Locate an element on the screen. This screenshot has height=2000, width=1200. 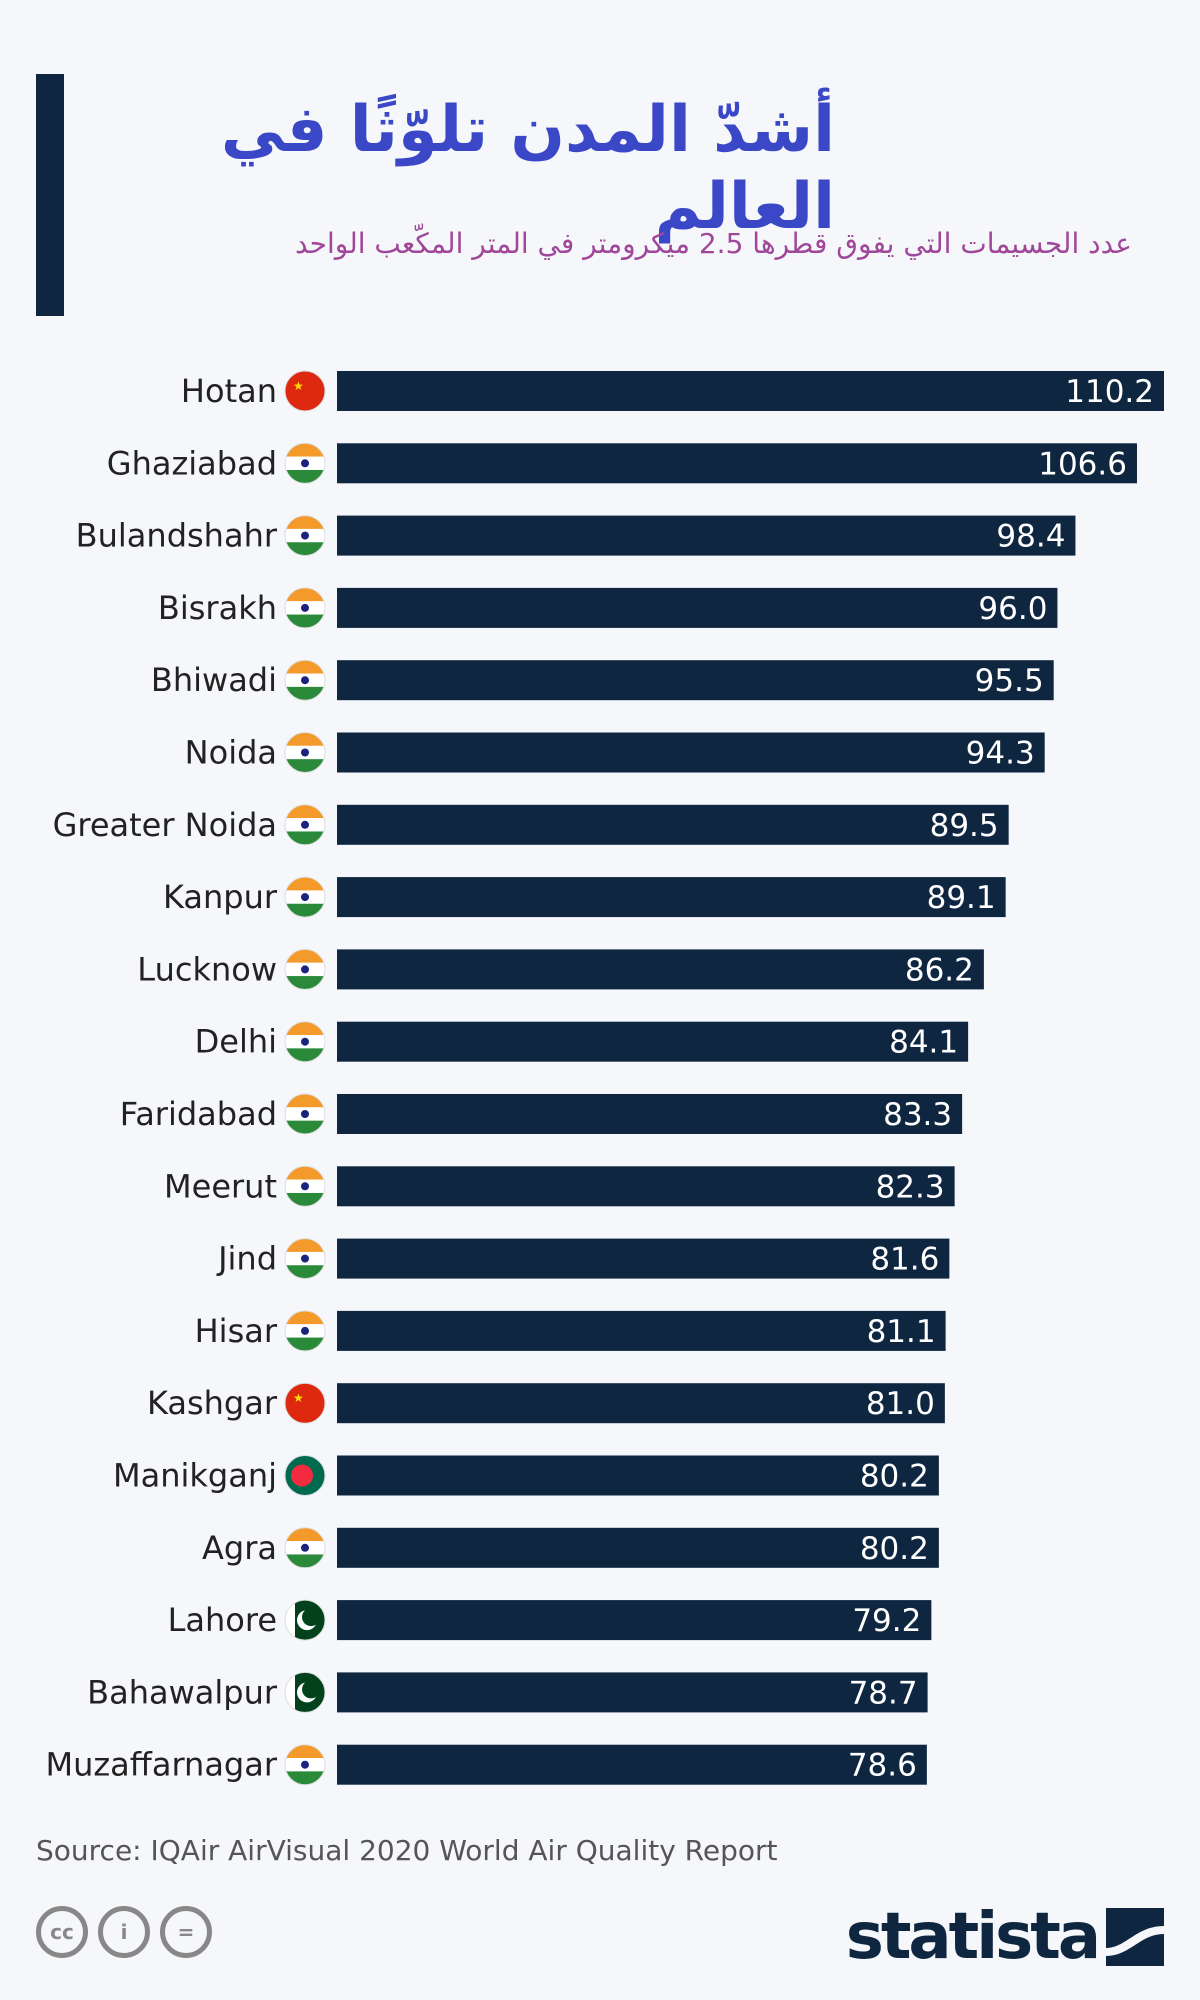
category-label: Hotan is located at coordinates (229, 391).